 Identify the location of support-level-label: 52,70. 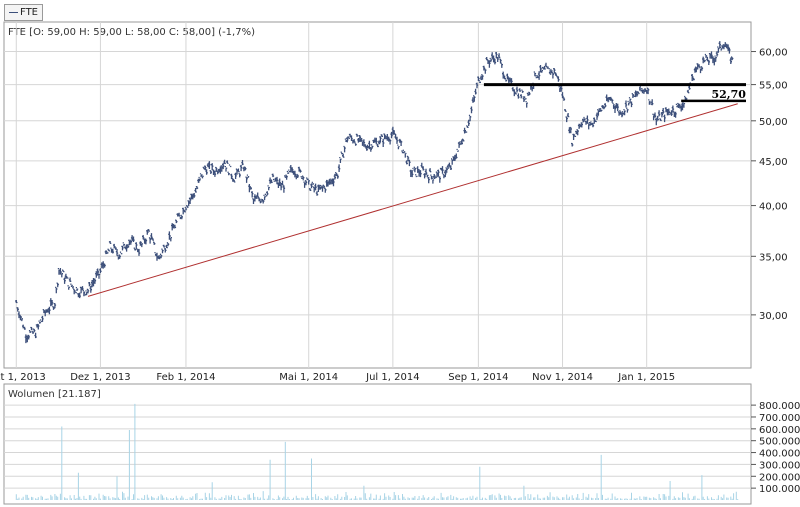
(729, 94).